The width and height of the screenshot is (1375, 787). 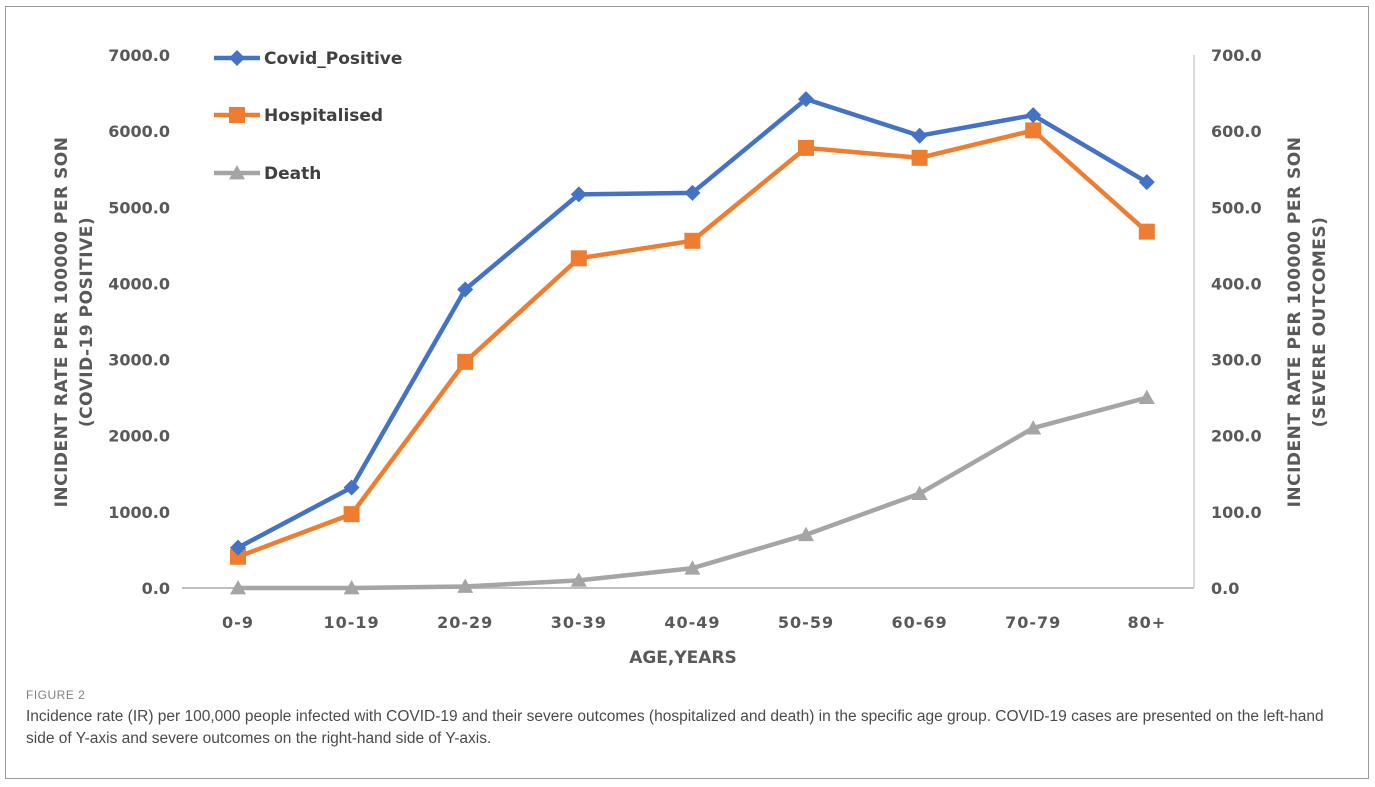 What do you see at coordinates (56, 695) in the screenshot?
I see `figure-label: FIGURE 2` at bounding box center [56, 695].